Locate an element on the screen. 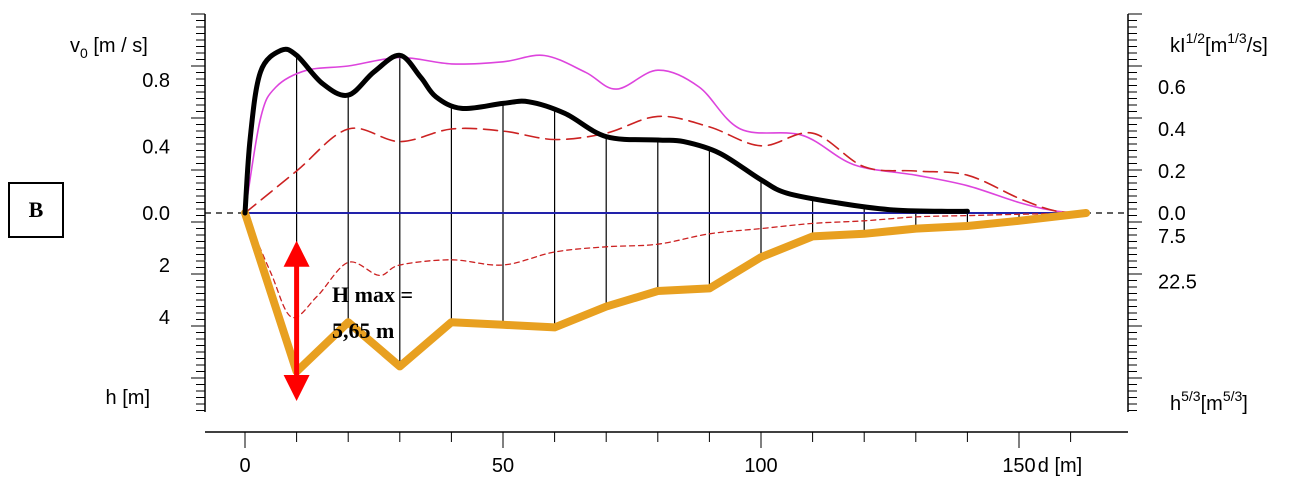 The height and width of the screenshot is (498, 1311). left-top-tick-label: 0.4 is located at coordinates (156, 148).